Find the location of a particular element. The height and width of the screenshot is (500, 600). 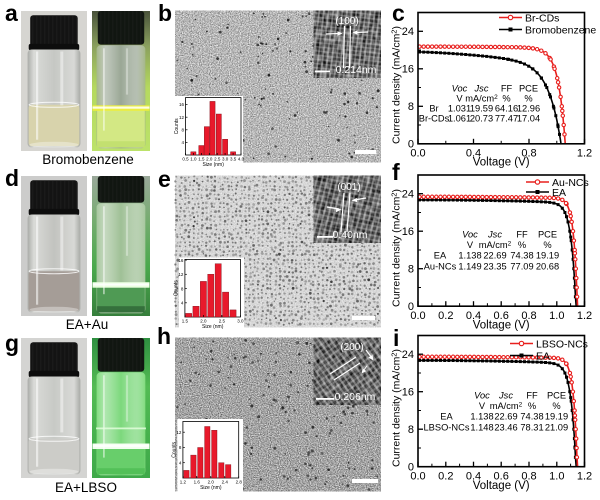

svg-text: g is located at coordinates (12, 343).